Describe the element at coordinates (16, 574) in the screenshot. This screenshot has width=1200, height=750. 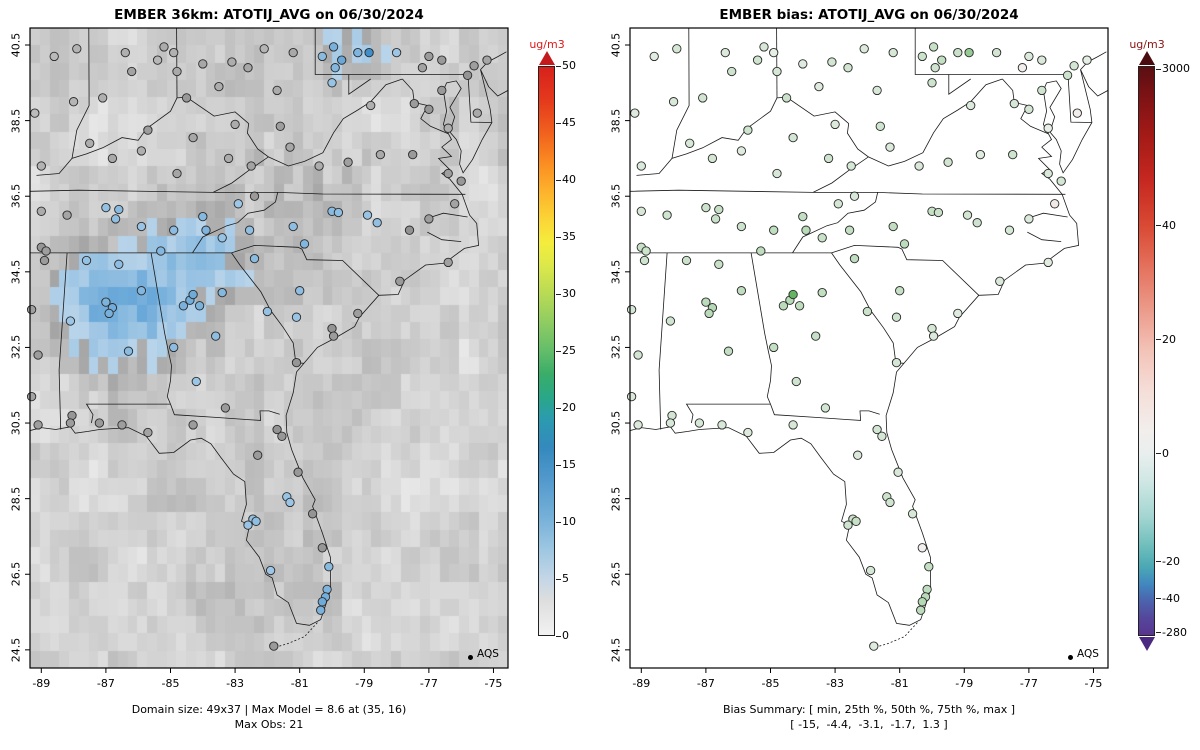
I see `y-tick-label: 26.5` at that location.